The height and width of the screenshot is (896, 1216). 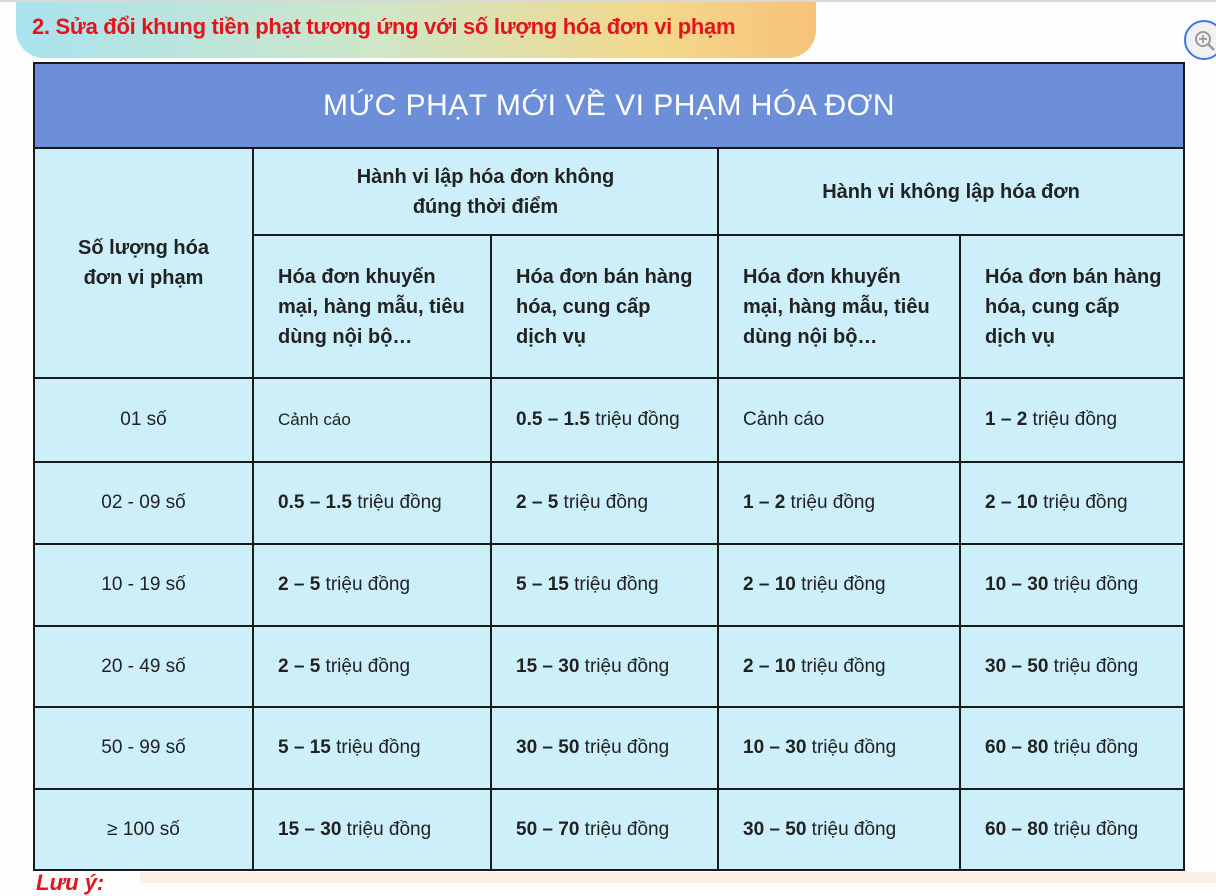 I want to click on group-header: Hành vi lập hóa đơn không đúng thời điểm, so click(x=485, y=191).